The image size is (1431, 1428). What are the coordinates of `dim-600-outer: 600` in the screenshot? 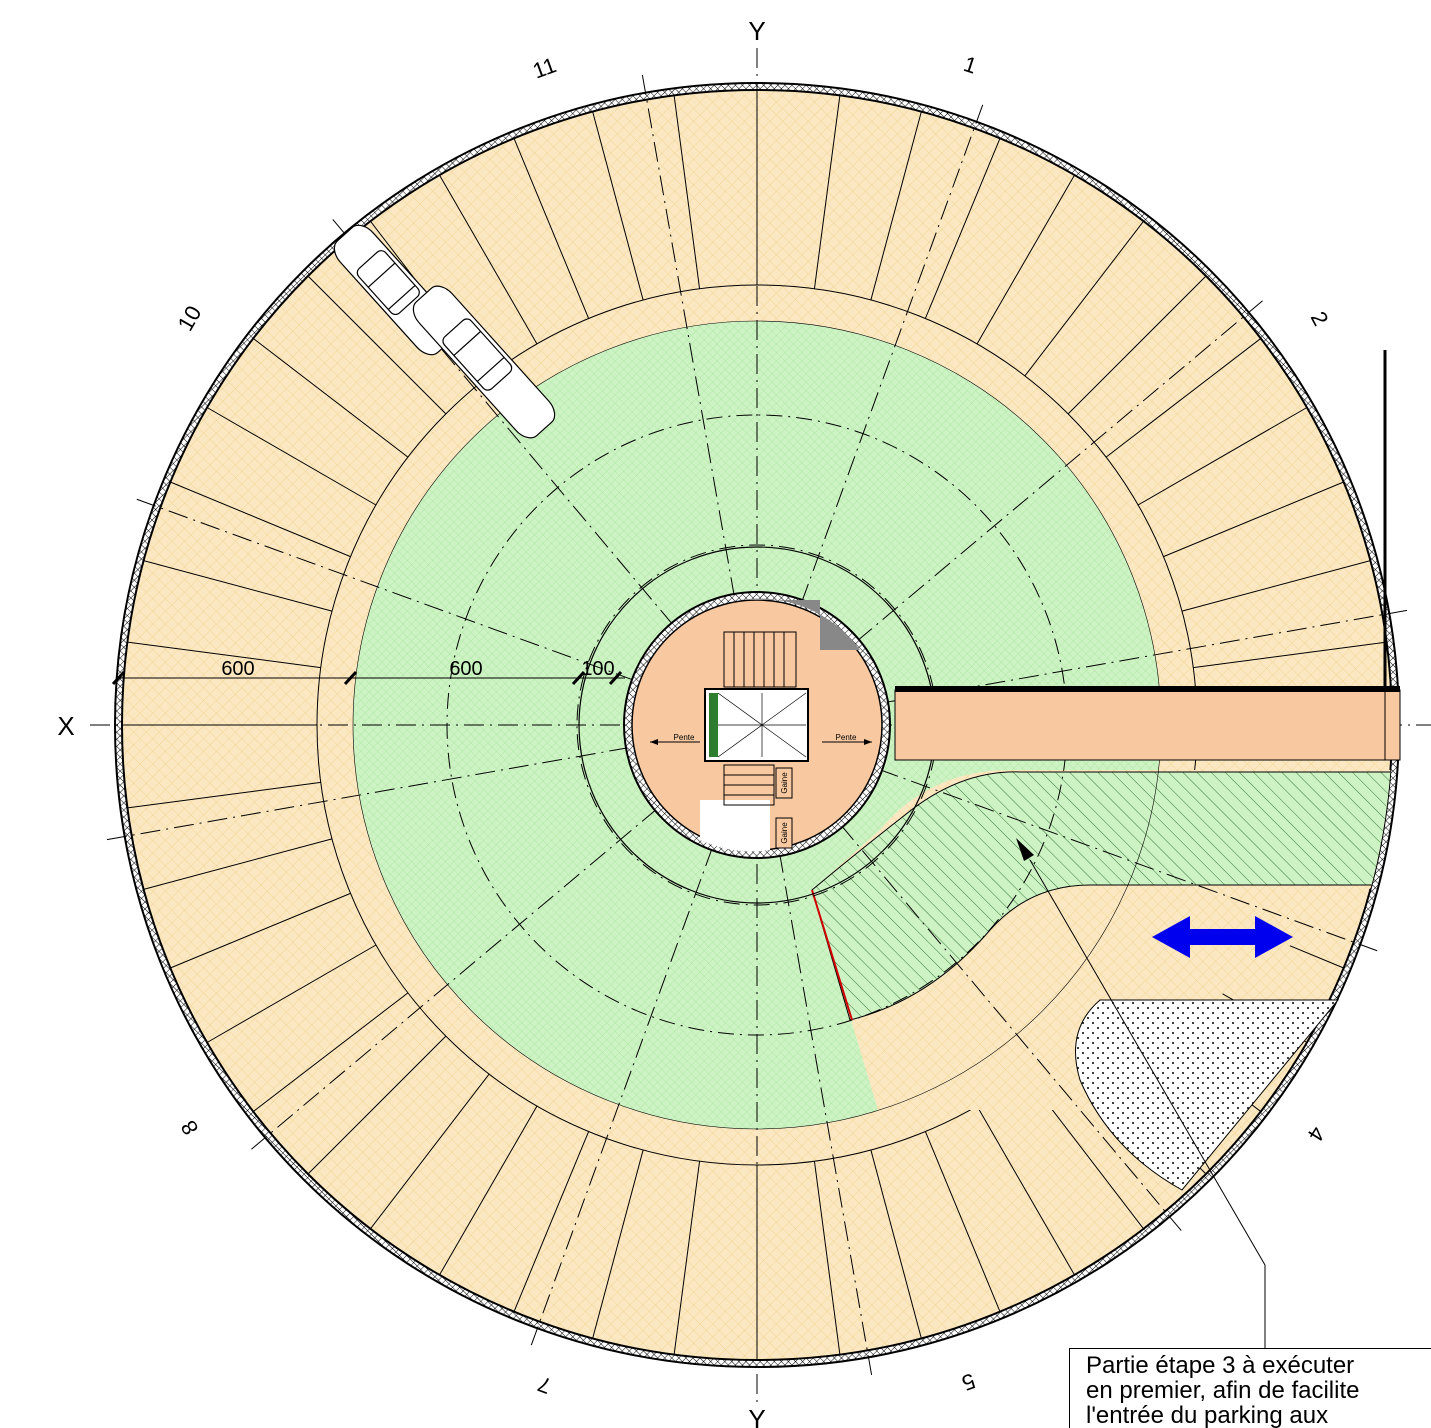 It's located at (237, 669).